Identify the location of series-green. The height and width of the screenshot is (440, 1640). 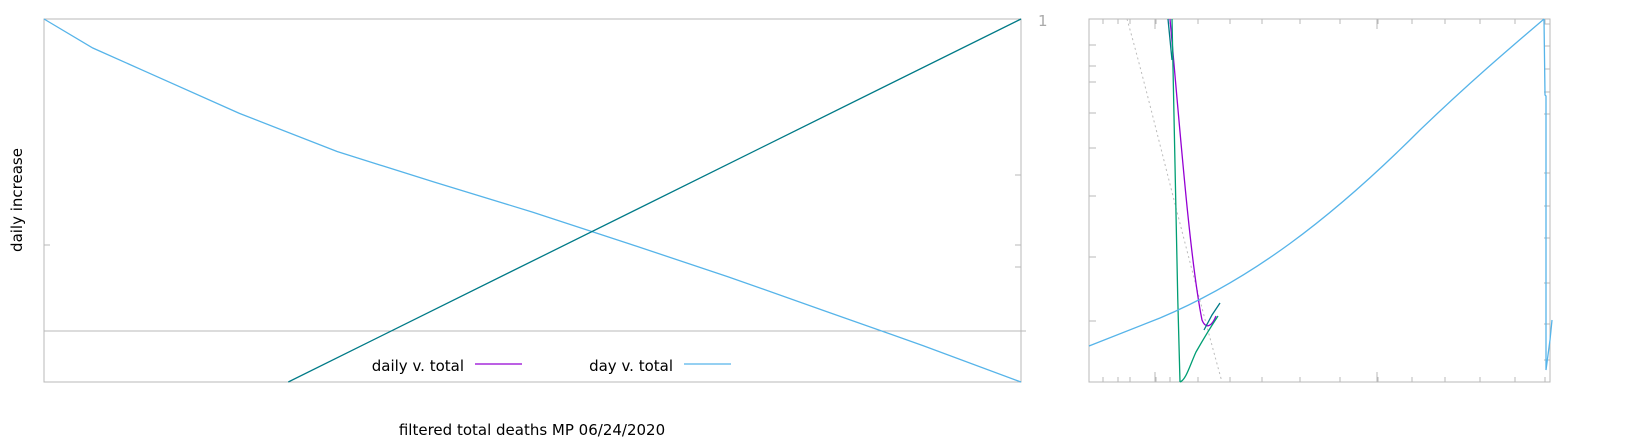
(1195, 200).